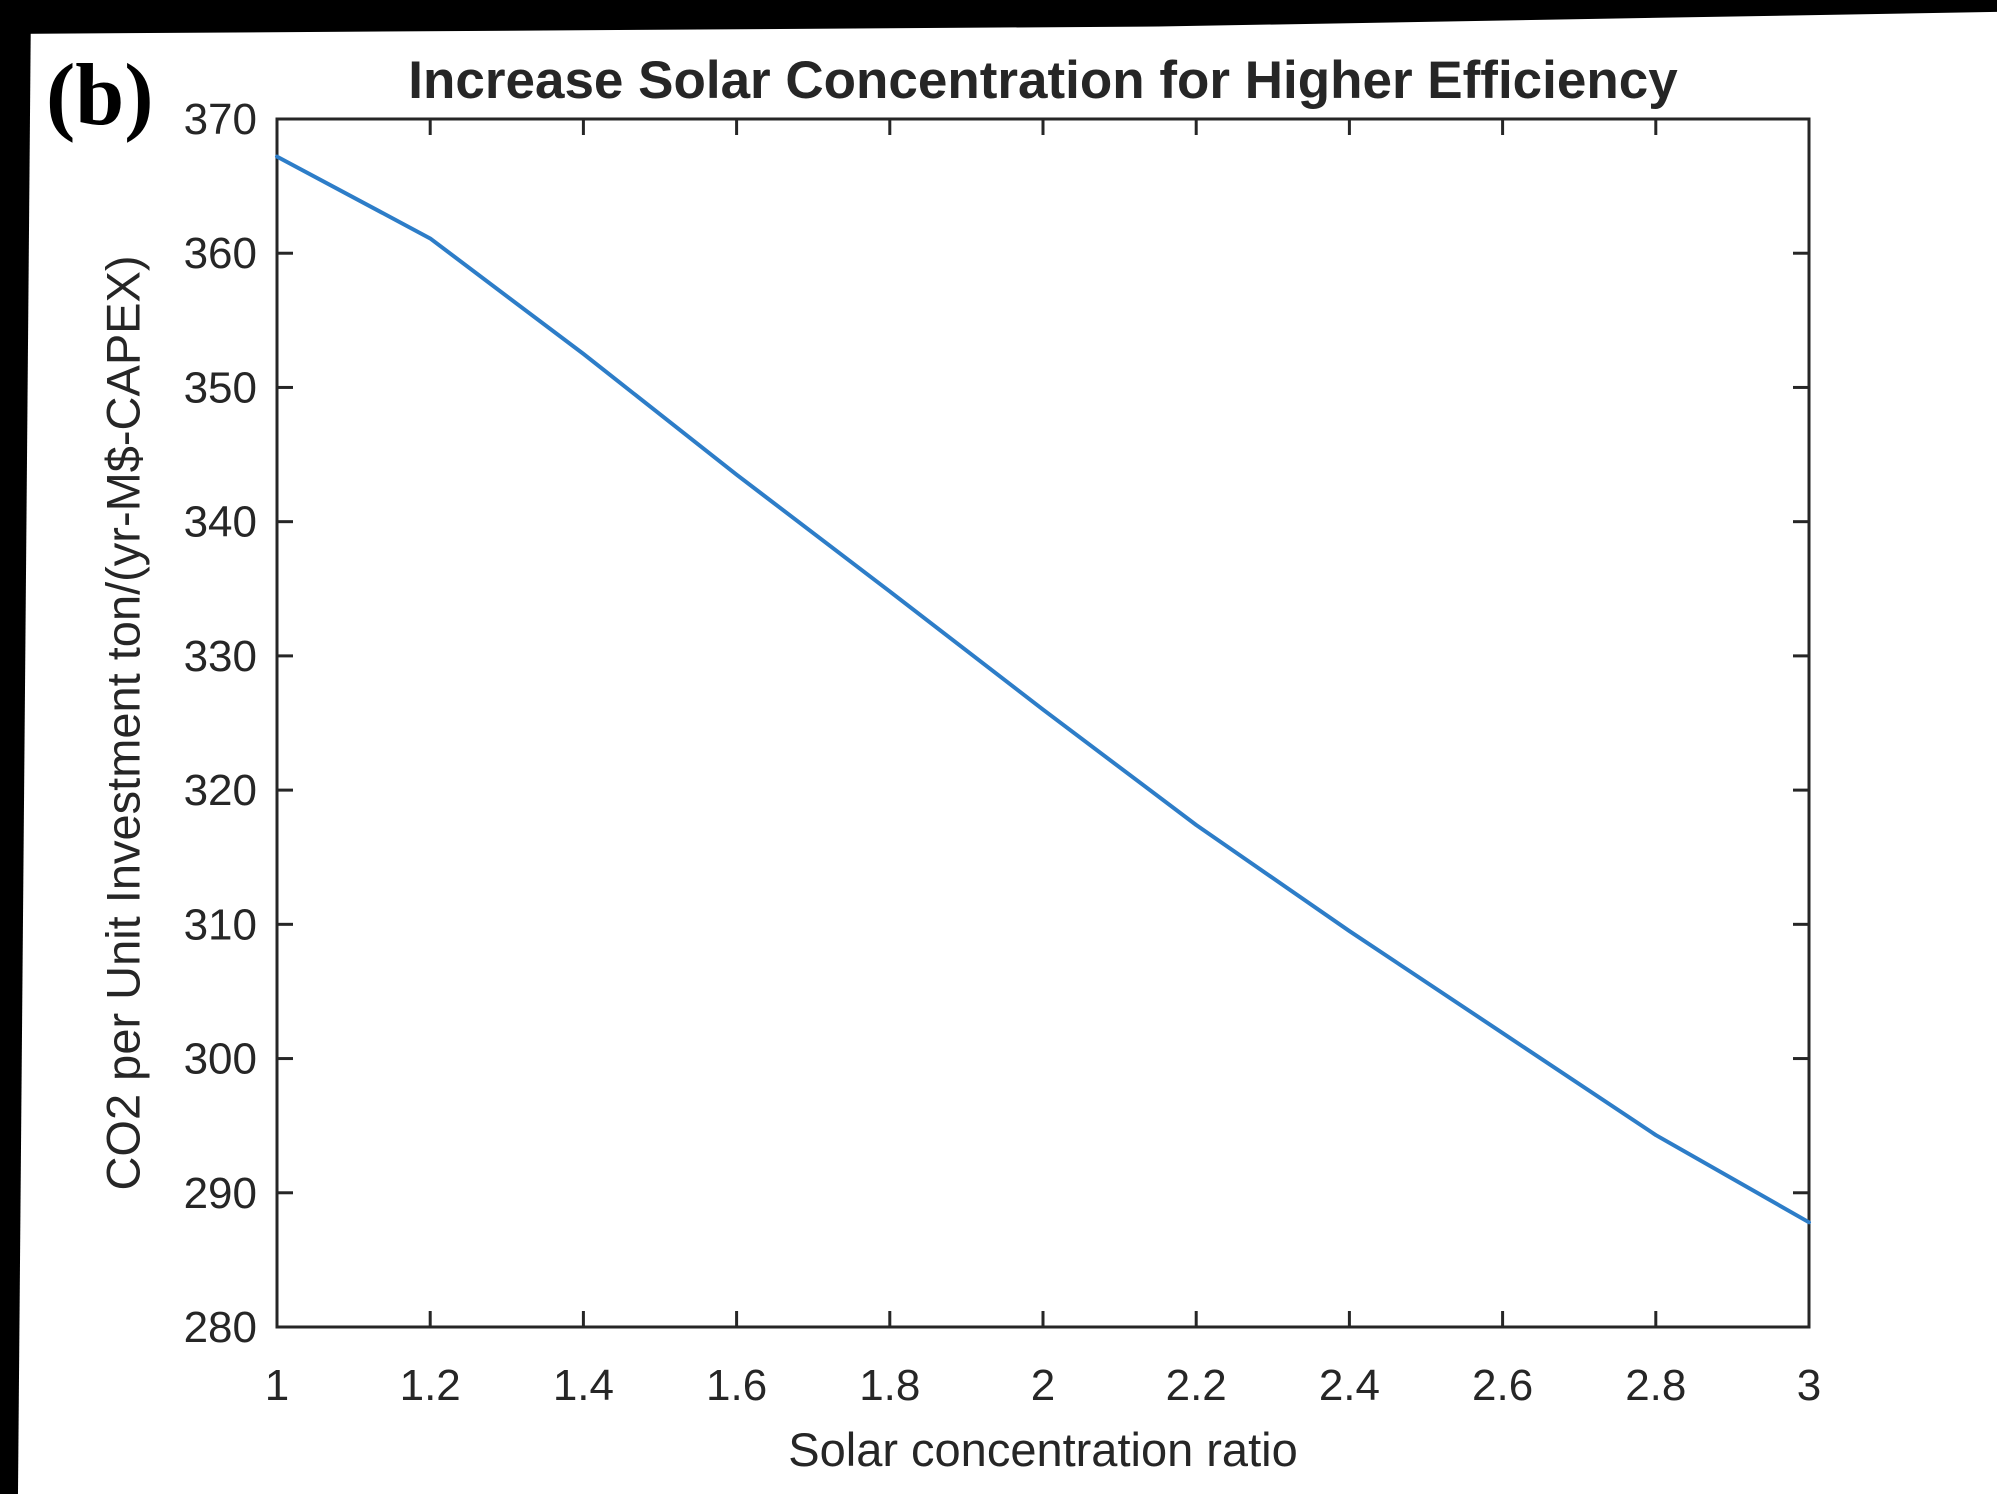 Image resolution: width=1997 pixels, height=1494 pixels. Describe the element at coordinates (1809, 1385) in the screenshot. I see `x-tick-label: 3` at that location.